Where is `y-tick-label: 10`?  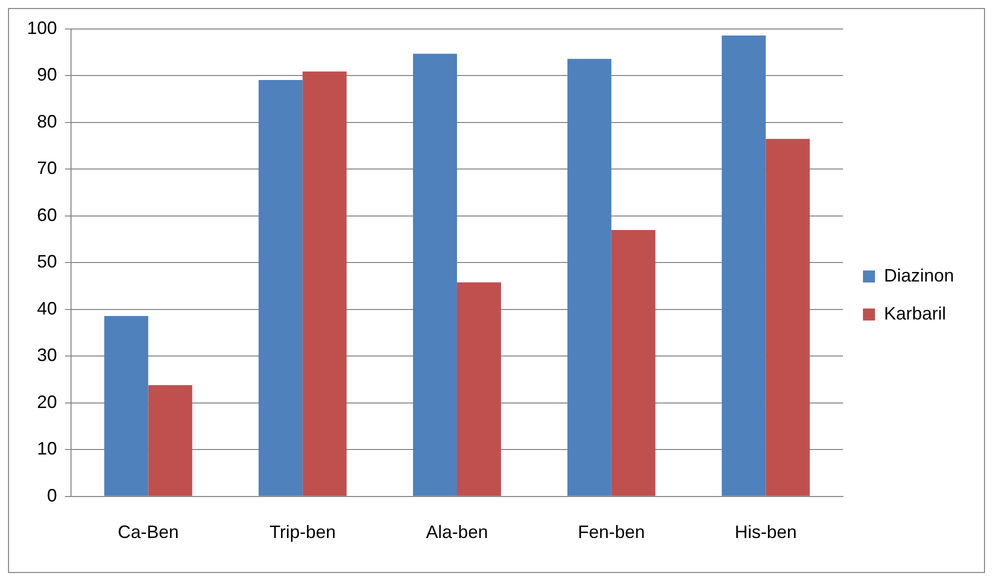
y-tick-label: 10 is located at coordinates (47, 448).